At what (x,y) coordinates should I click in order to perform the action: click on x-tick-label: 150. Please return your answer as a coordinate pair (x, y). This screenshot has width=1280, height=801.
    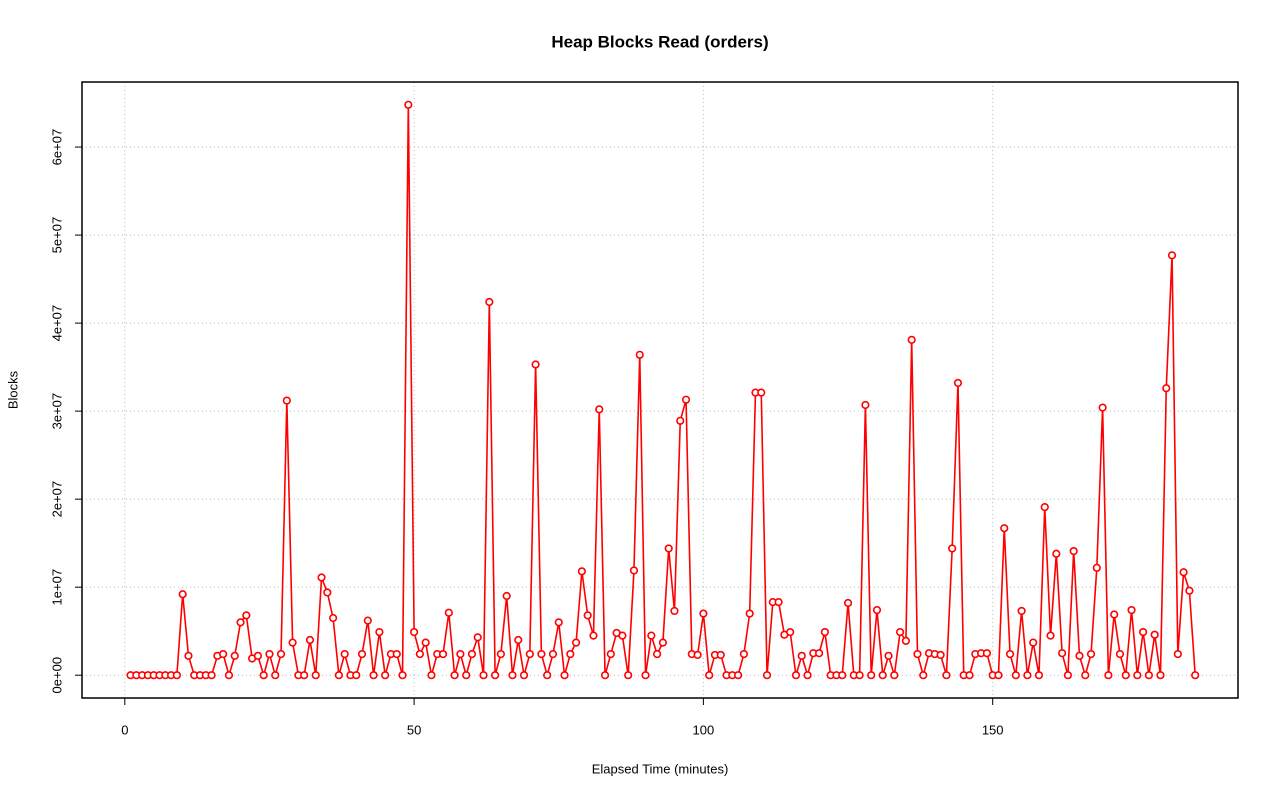
    Looking at the image, I should click on (993, 729).